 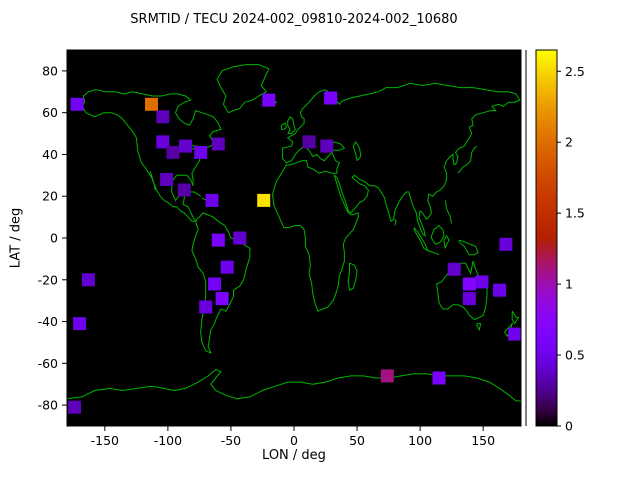 I want to click on y-tick-label: 60, so click(x=50, y=112).